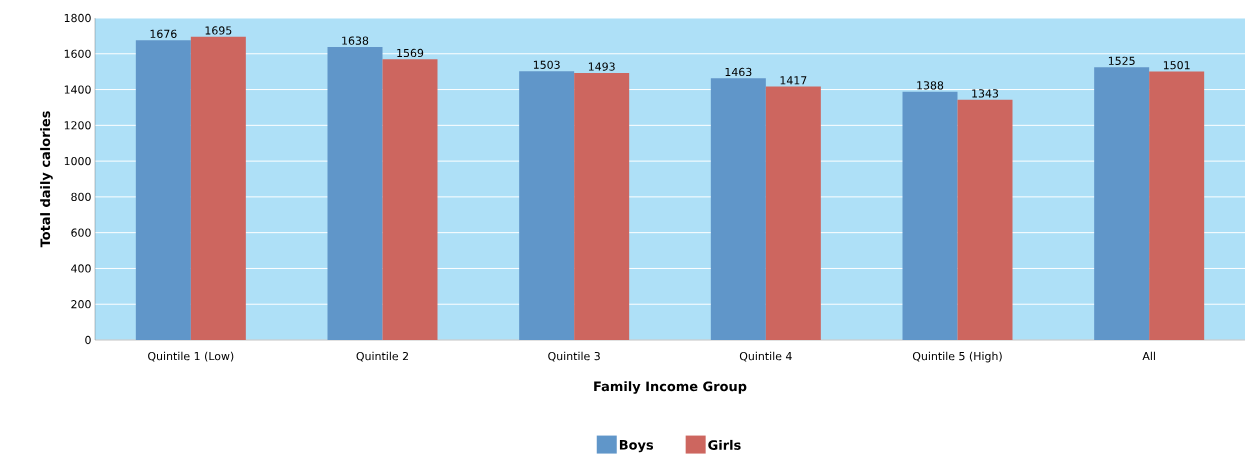  Describe the element at coordinates (546, 64) in the screenshot. I see `data-label: 1503` at that location.